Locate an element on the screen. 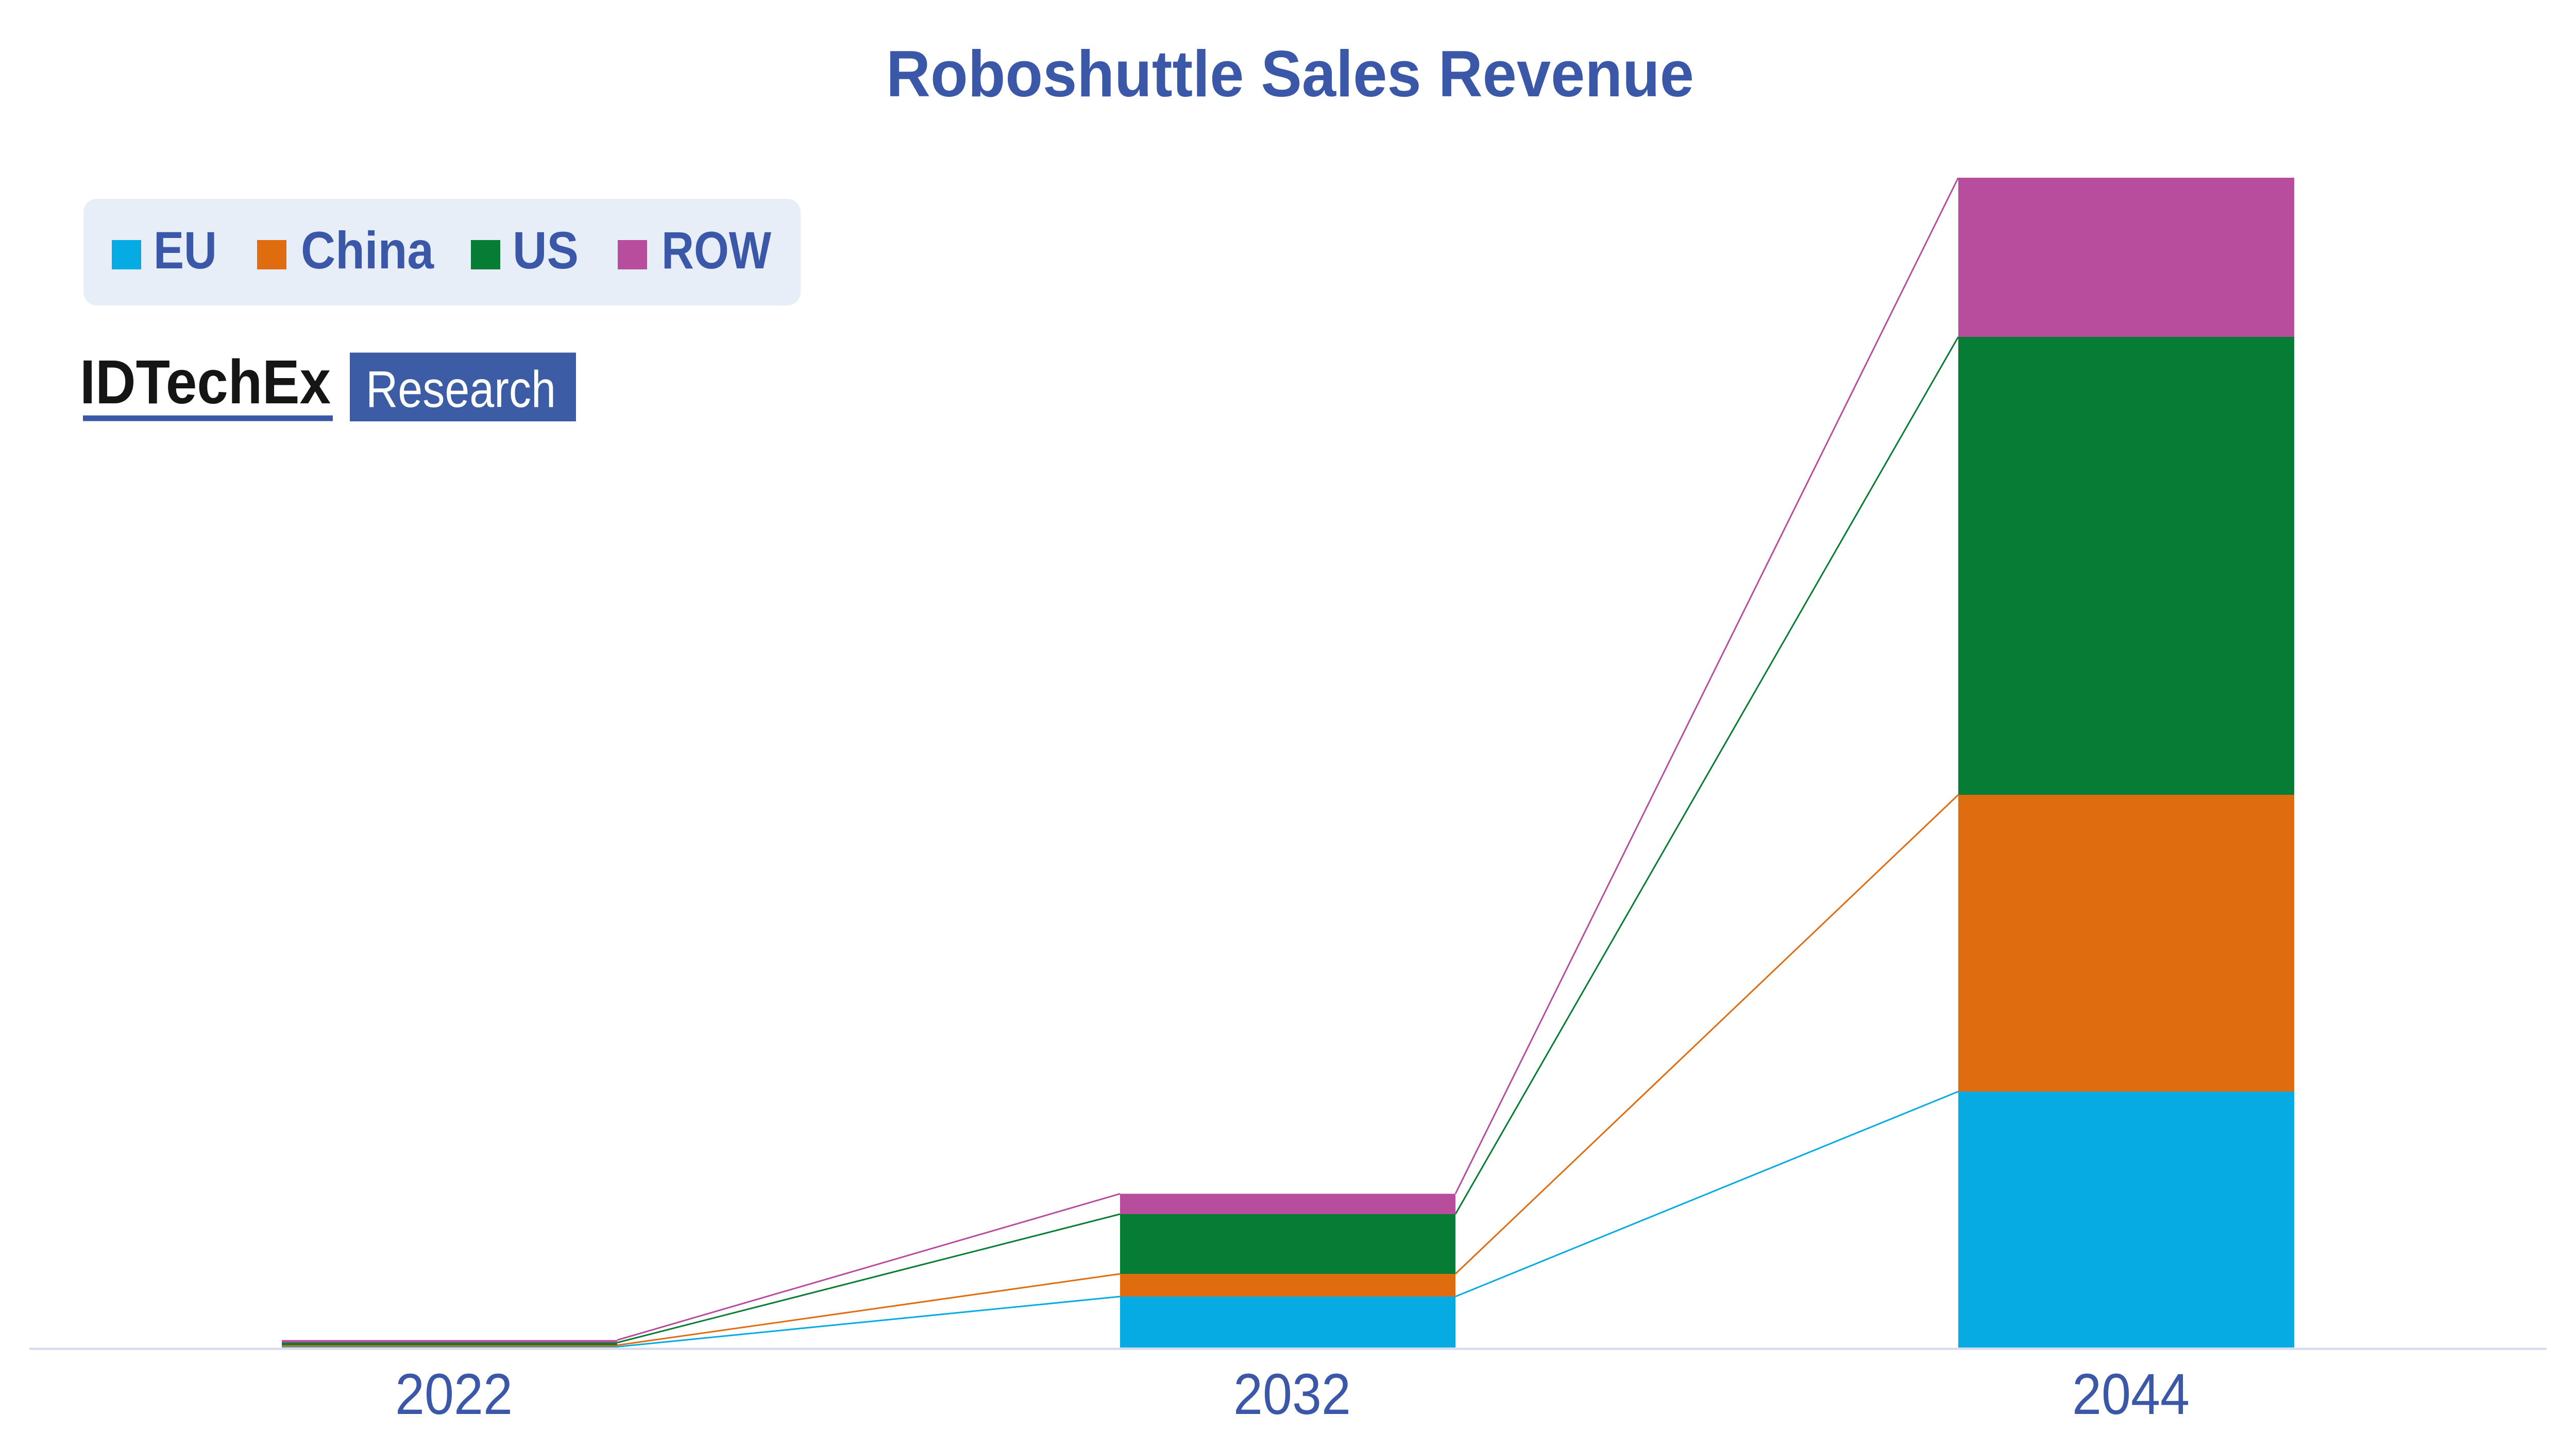 Image resolution: width=2576 pixels, height=1449 pixels. svg-text: Roboshuttle Sales Revenue is located at coordinates (1290, 74).